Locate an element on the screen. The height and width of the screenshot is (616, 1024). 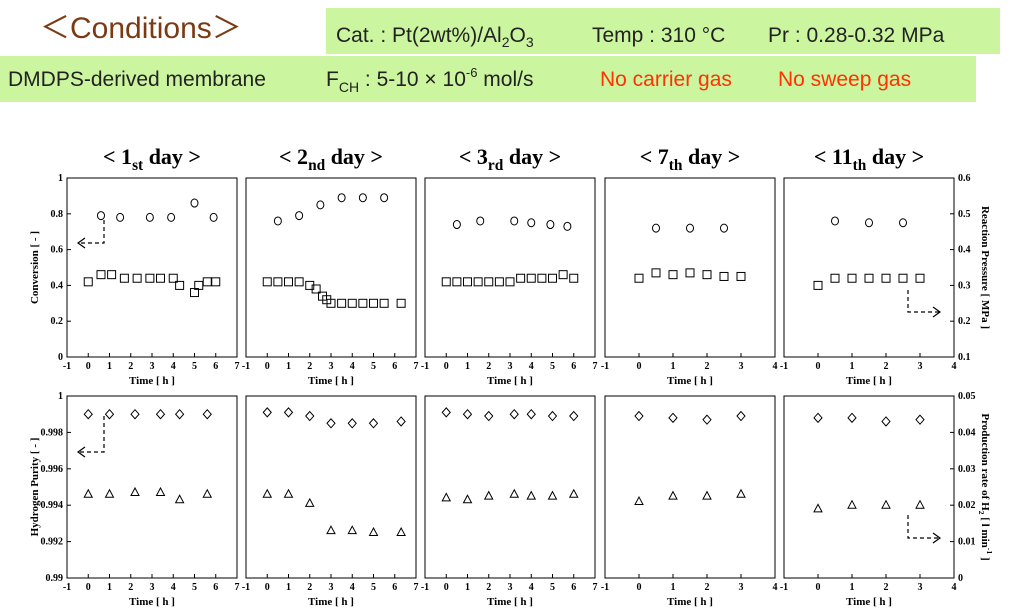
axis-label: < 7th day > is located at coordinates (690, 159).